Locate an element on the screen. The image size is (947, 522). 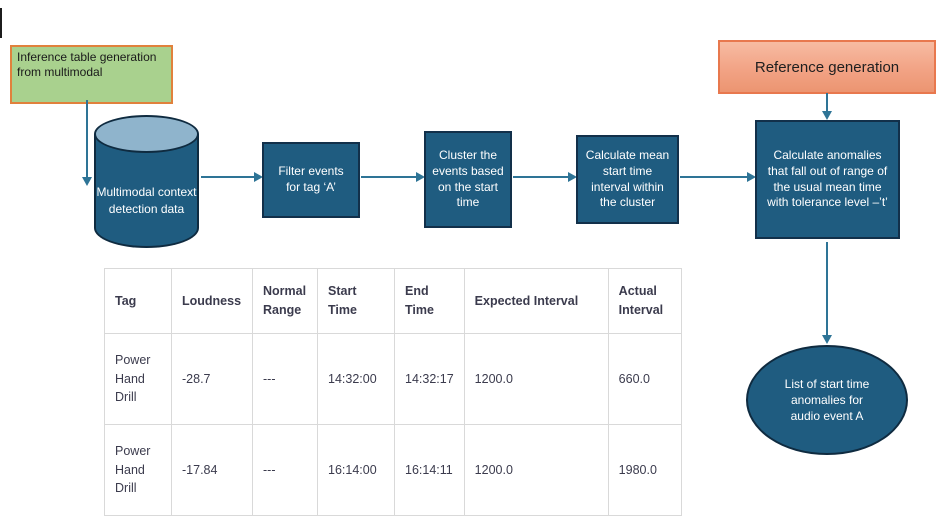
col-header-actual-interval: Actual Interval is located at coordinates (644, 301).